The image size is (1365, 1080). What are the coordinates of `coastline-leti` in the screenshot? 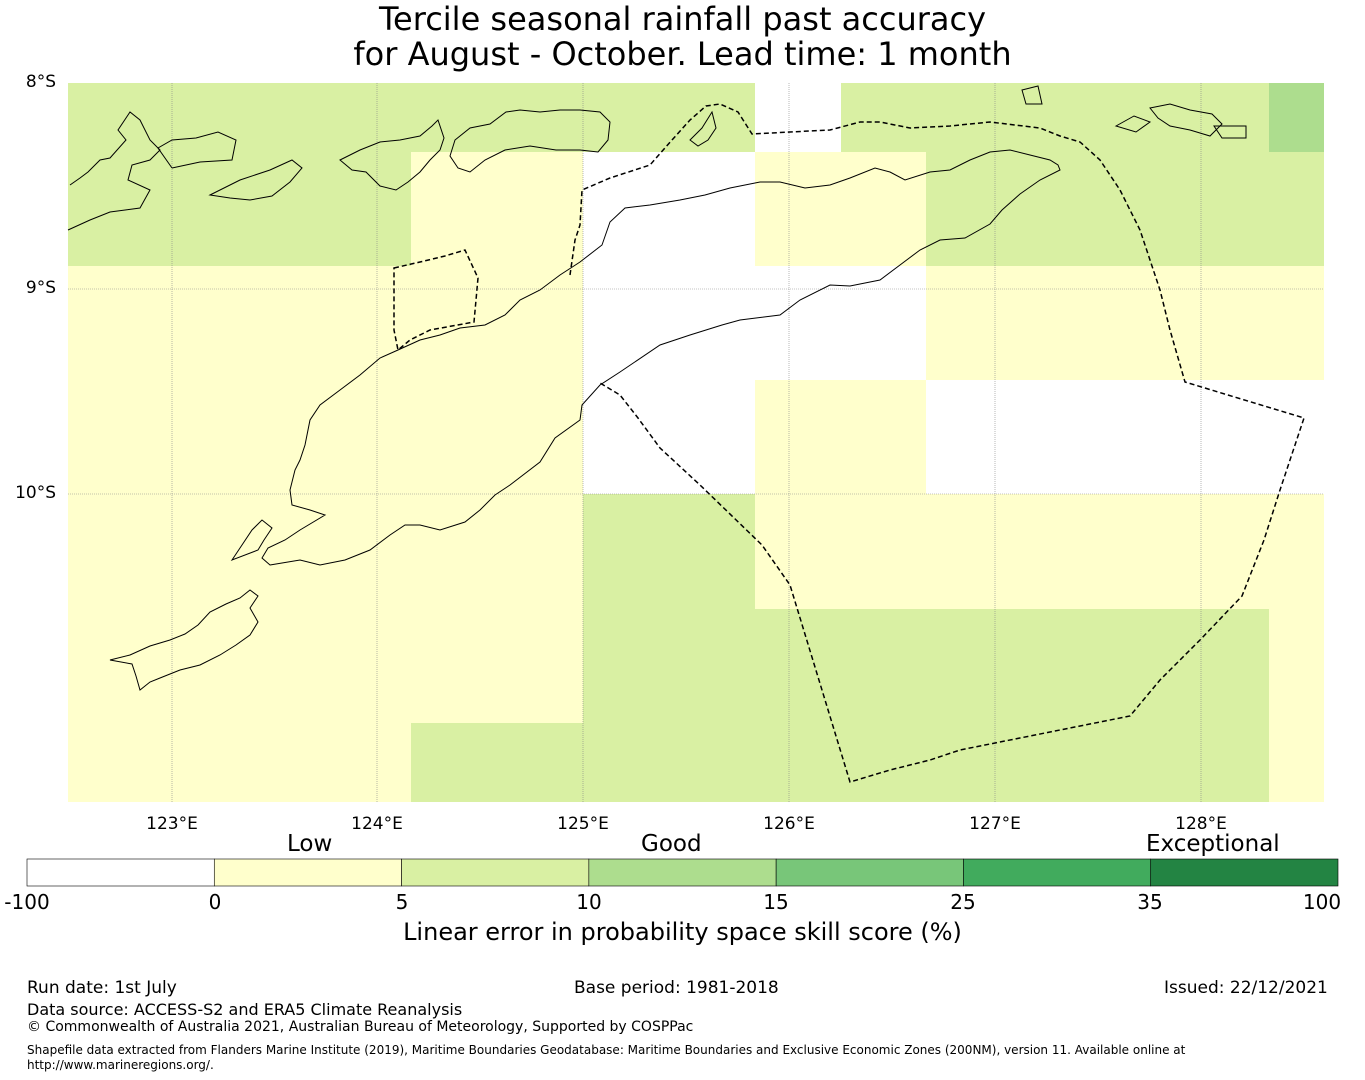 It's located at (1186, 120).